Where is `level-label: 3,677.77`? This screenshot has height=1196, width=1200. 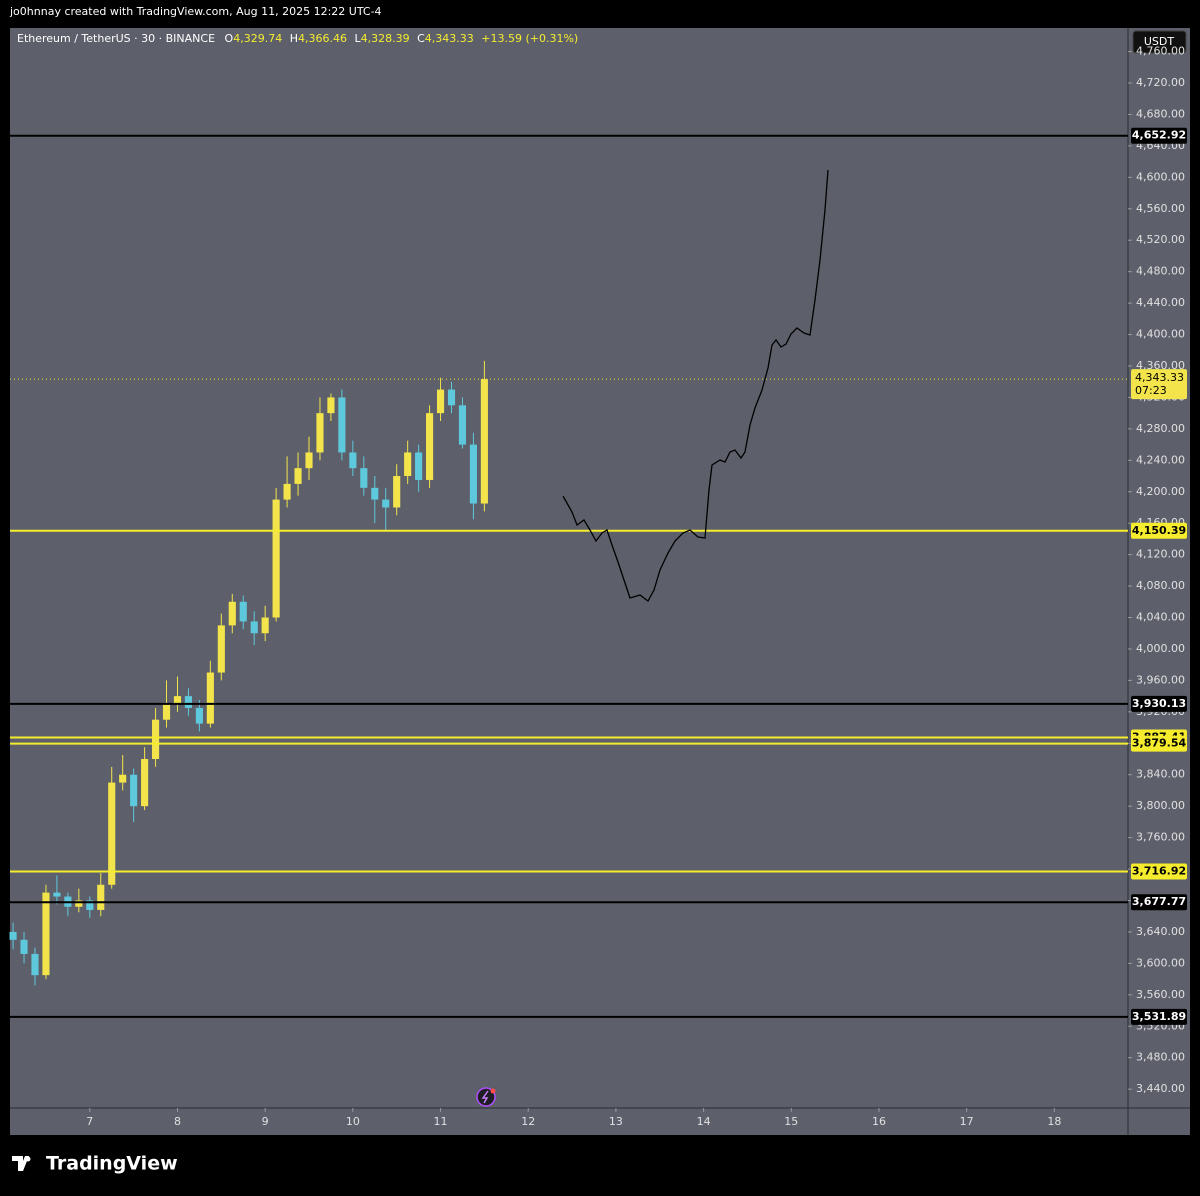 level-label: 3,677.77 is located at coordinates (1159, 901).